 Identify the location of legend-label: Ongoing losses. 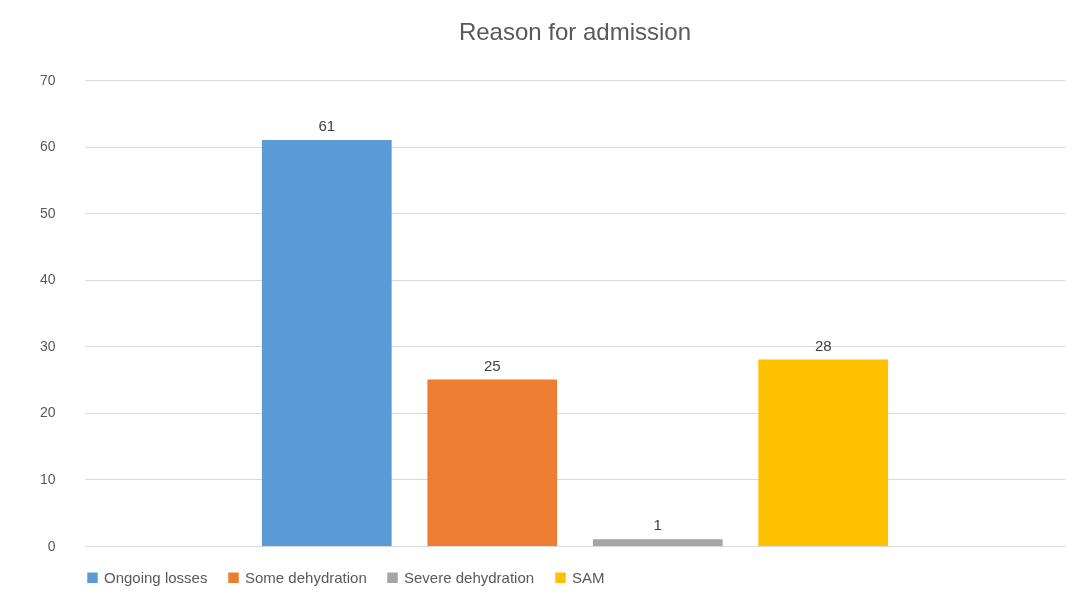
(156, 577).